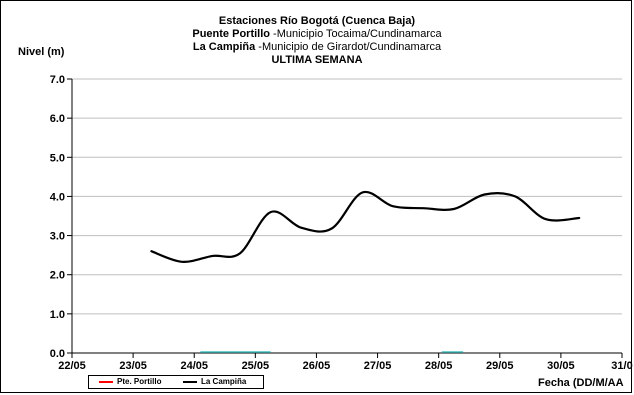 The height and width of the screenshot is (395, 634). What do you see at coordinates (176, 382) in the screenshot?
I see `legend: Pte. Portillo La Campiña` at bounding box center [176, 382].